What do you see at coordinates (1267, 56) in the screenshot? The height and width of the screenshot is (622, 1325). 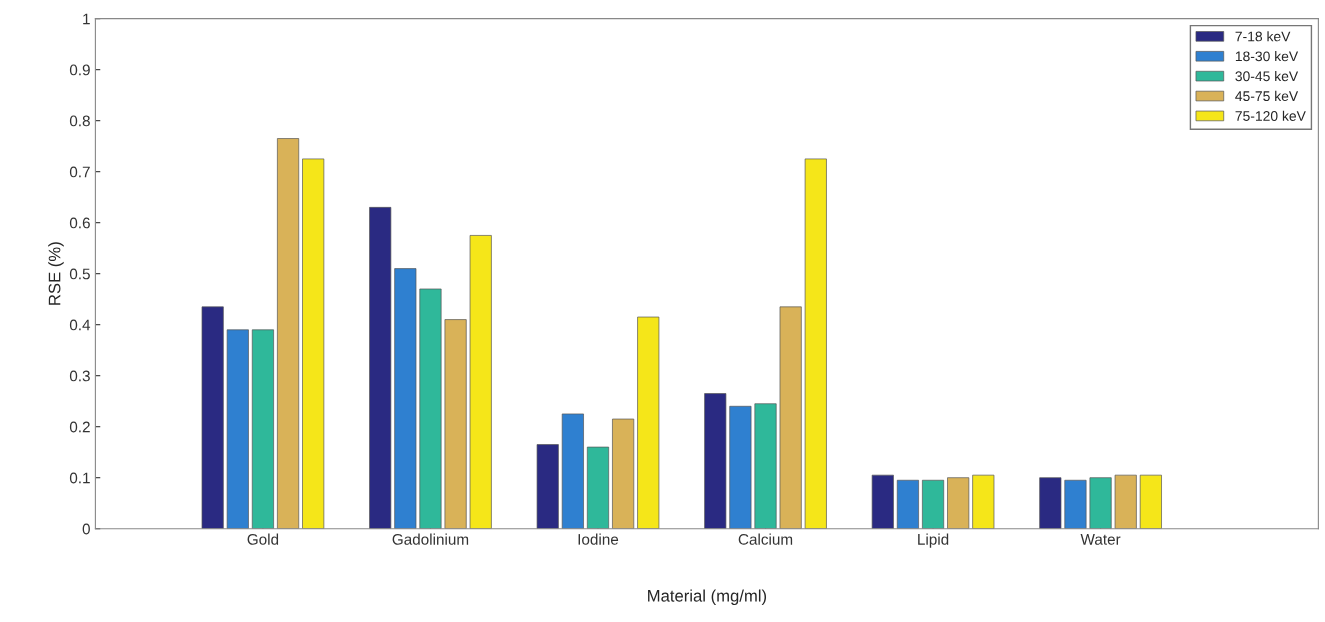 I see `legend-label: 18-30 keV` at bounding box center [1267, 56].